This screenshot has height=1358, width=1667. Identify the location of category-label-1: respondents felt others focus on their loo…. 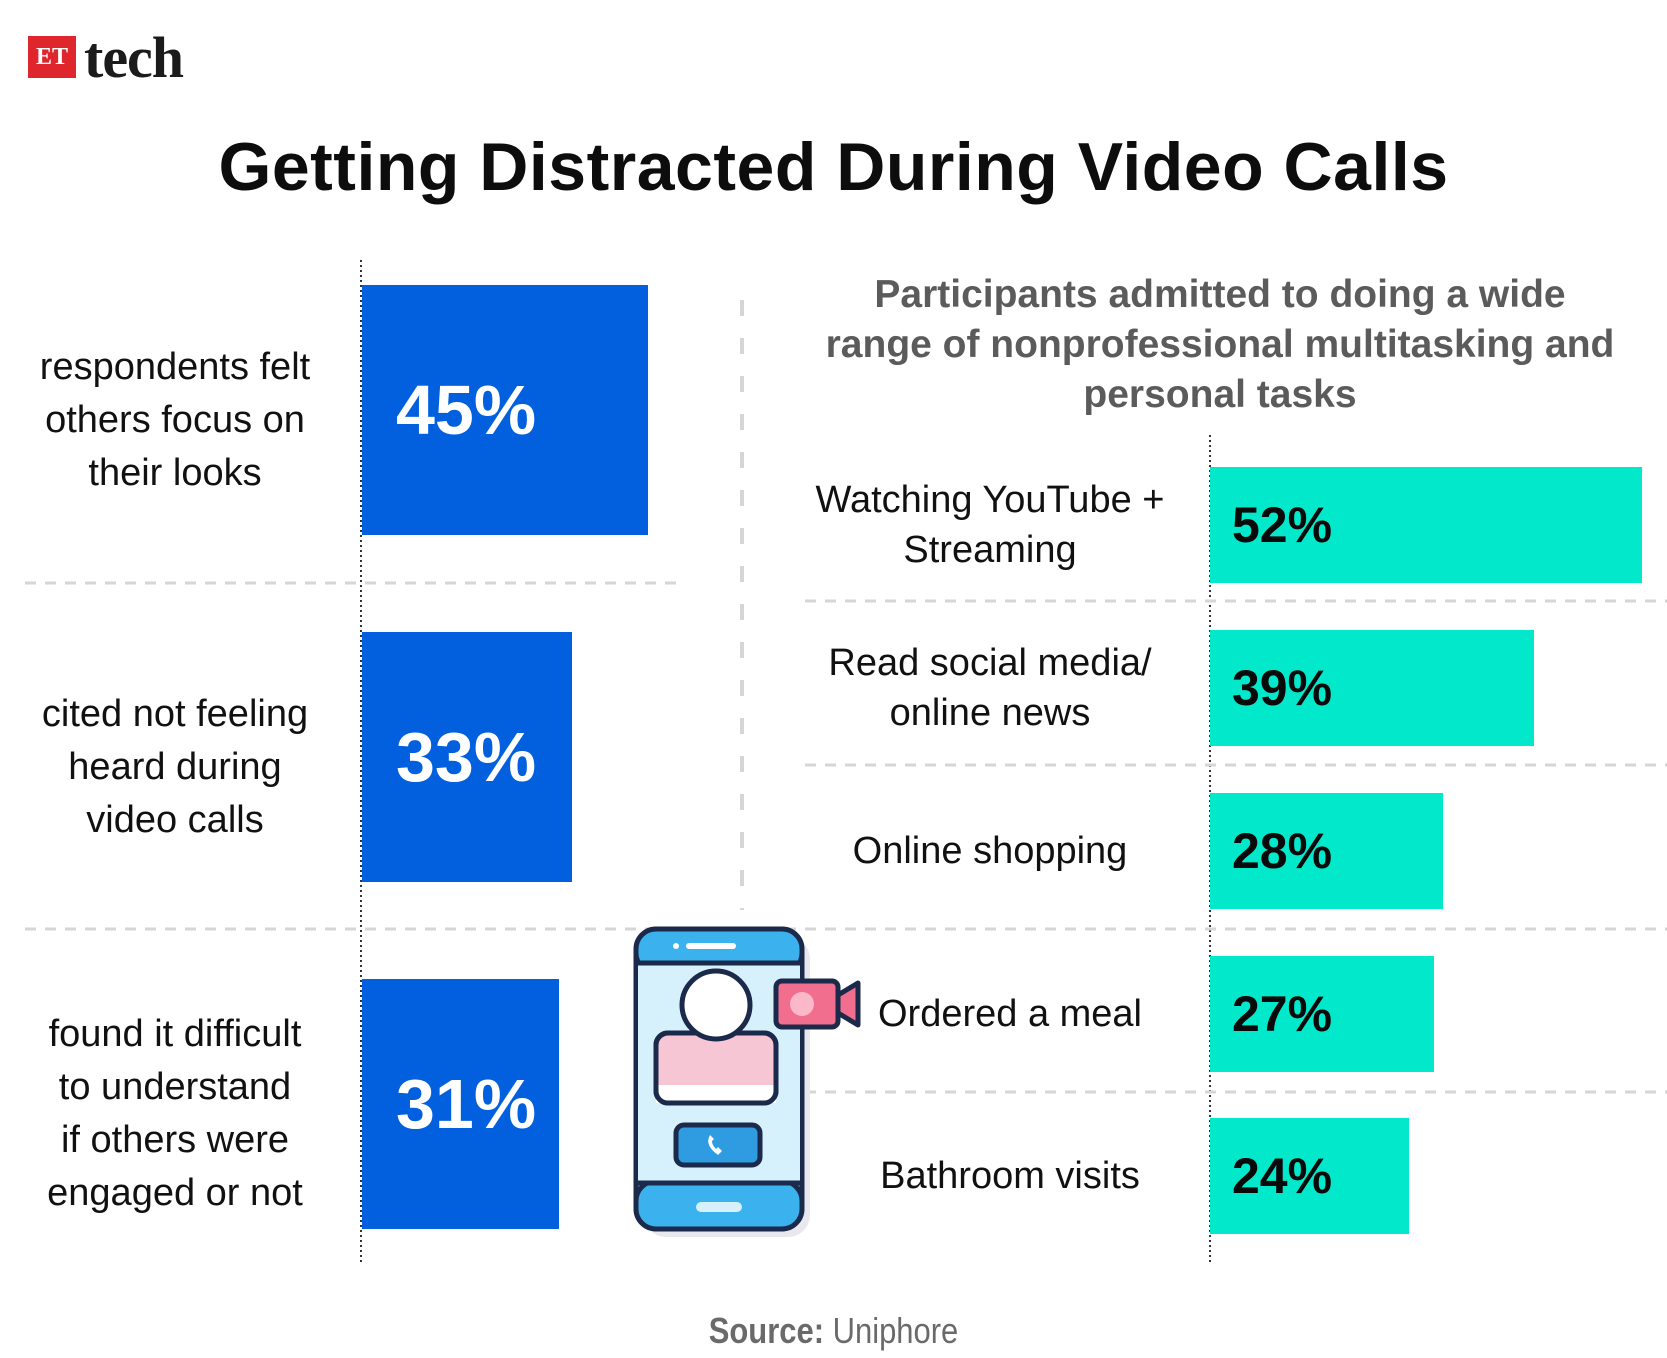
(175, 420).